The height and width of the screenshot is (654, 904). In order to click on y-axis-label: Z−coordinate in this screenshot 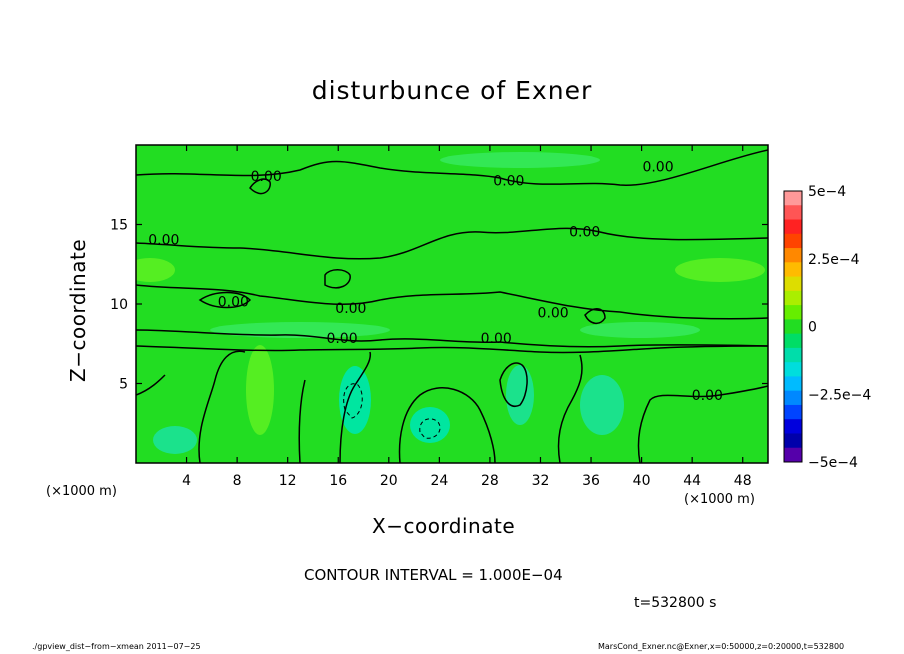, I will do `click(78, 310)`.